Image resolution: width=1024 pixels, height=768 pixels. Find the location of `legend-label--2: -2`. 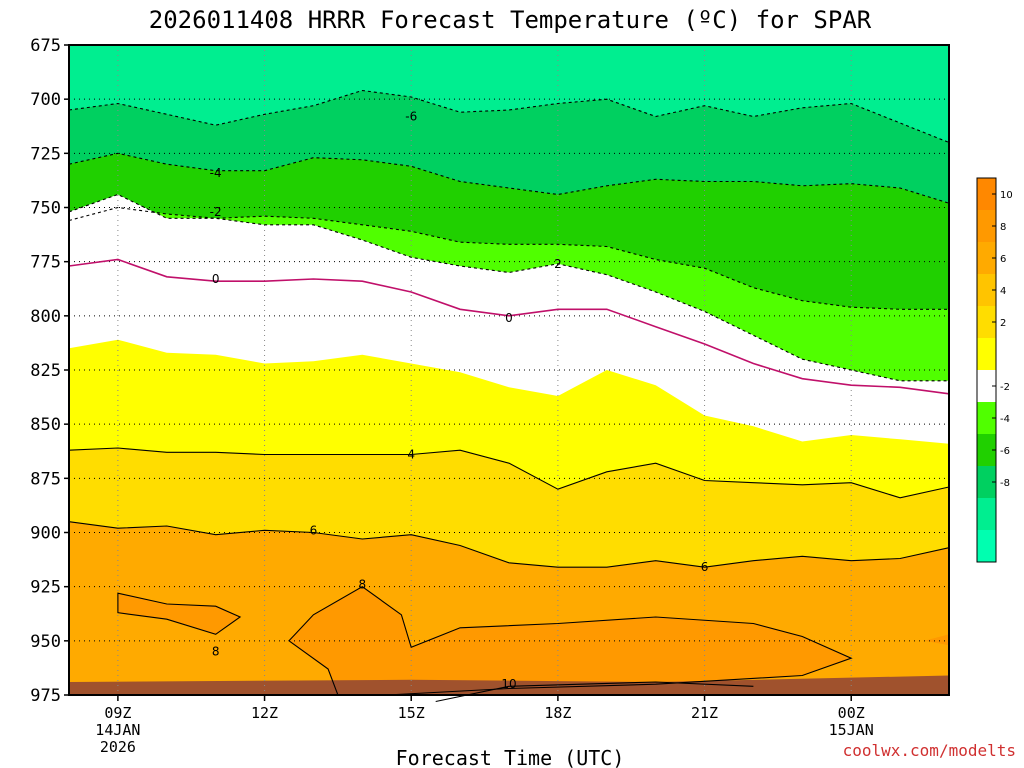

legend-label--2: -2 is located at coordinates (1005, 387).